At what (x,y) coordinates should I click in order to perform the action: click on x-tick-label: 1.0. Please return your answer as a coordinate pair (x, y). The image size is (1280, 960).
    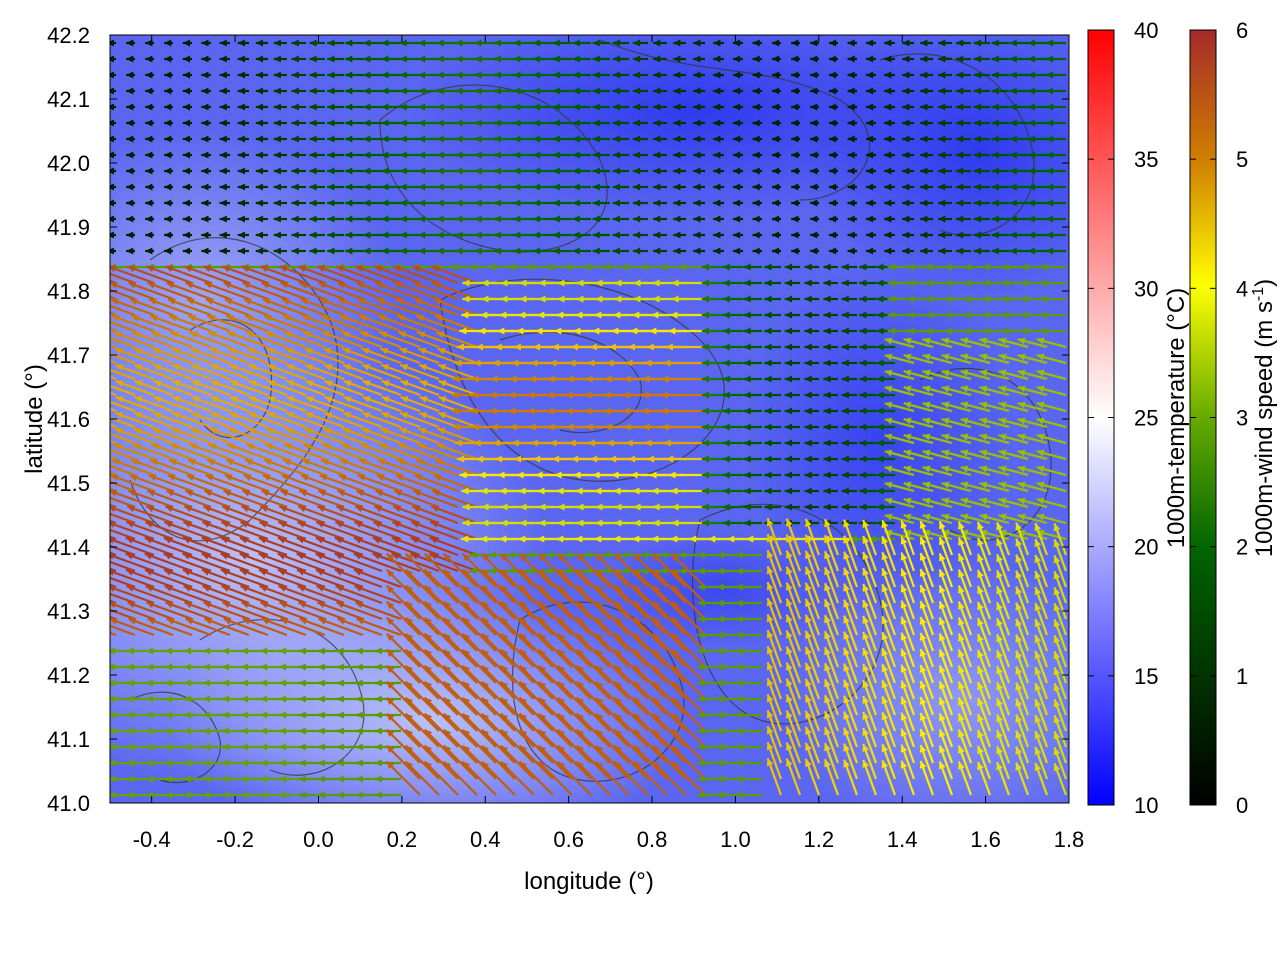
    Looking at the image, I should click on (735, 839).